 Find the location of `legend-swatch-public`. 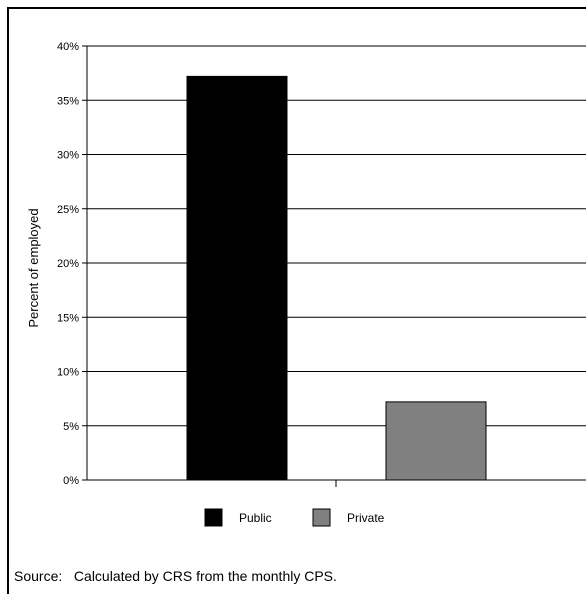

legend-swatch-public is located at coordinates (213, 517).